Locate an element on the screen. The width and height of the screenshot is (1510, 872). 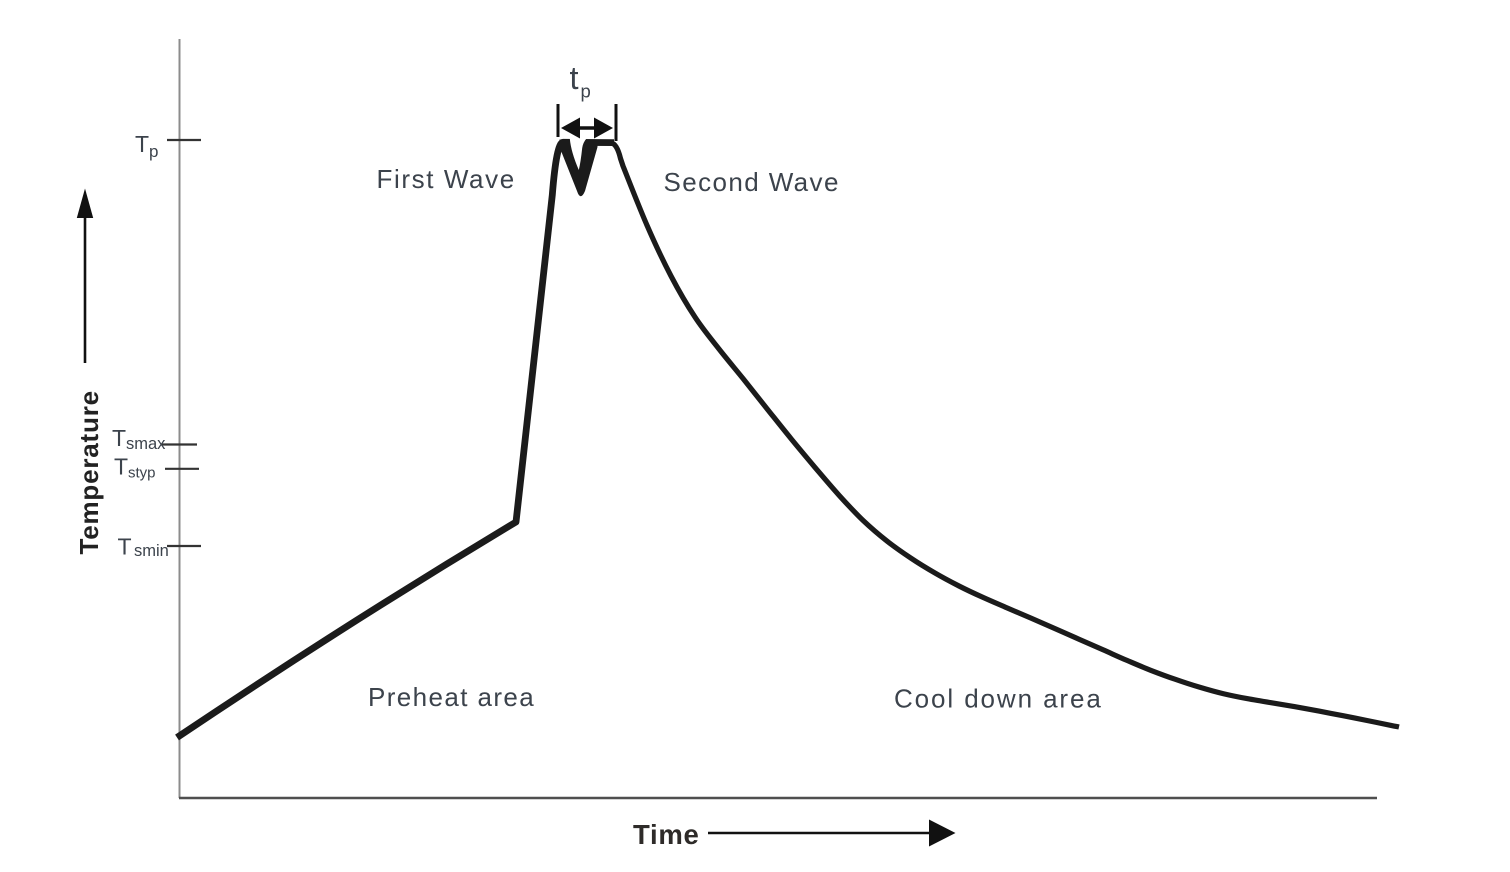
svg-text: styp is located at coordinates (142, 473).